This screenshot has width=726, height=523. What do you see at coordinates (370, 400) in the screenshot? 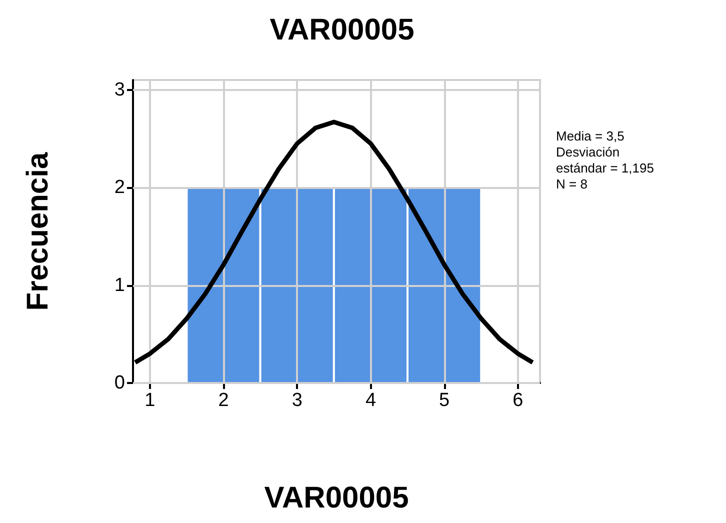
I see `x-tick-label: 4` at bounding box center [370, 400].